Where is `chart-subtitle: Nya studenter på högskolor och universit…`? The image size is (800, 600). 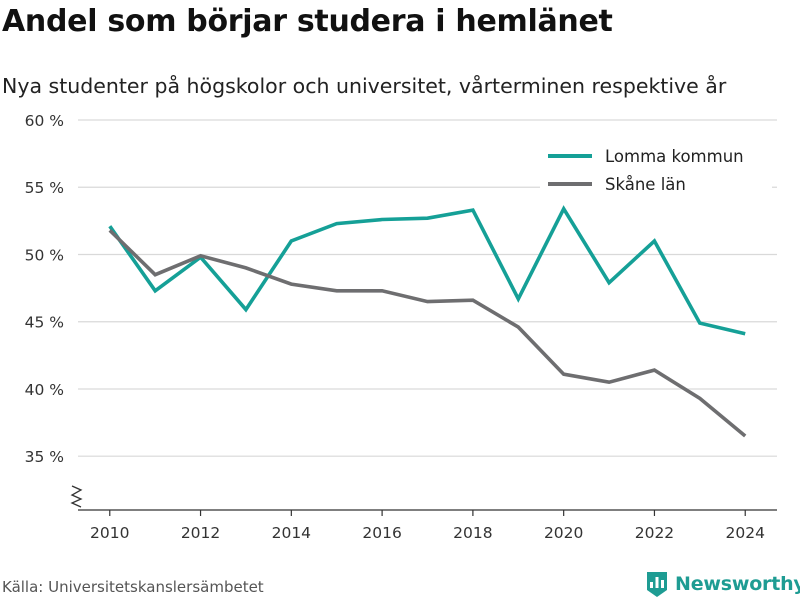
chart-subtitle: Nya studenter på högskolor och universit… is located at coordinates (364, 86).